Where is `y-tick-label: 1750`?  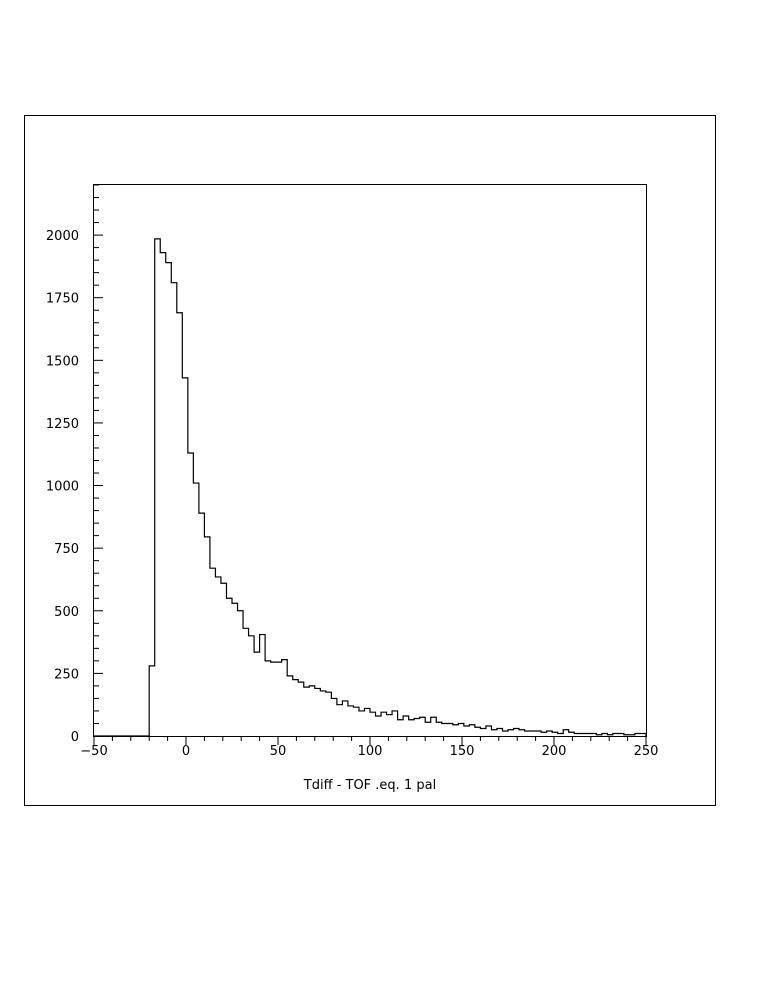
y-tick-label: 1750 is located at coordinates (62, 299).